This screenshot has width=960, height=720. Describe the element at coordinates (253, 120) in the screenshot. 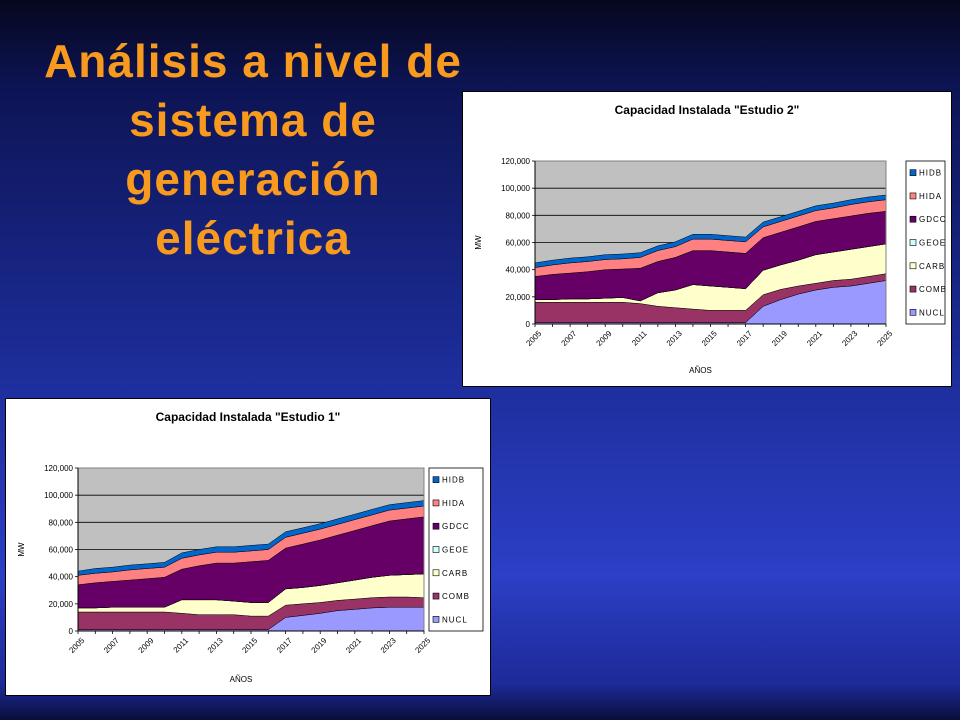

I see `slide-title-line-2: sistema de` at that location.